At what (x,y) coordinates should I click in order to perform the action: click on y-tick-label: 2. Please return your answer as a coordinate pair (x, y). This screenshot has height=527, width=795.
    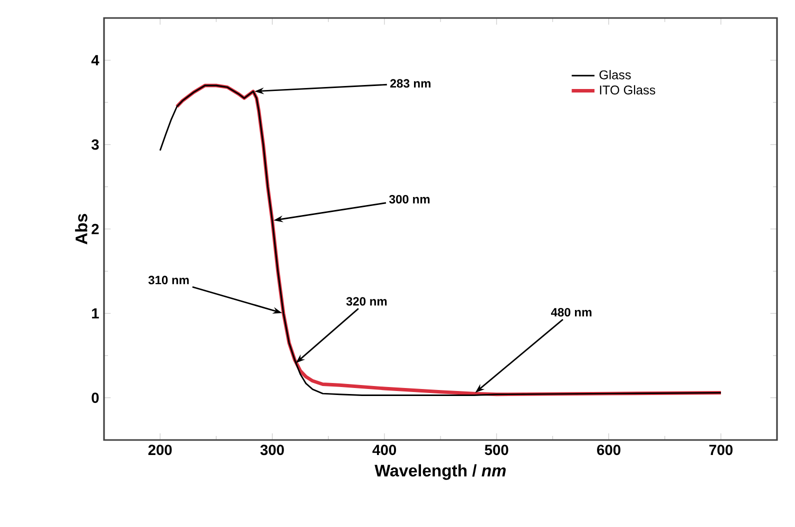
    Looking at the image, I should click on (95, 229).